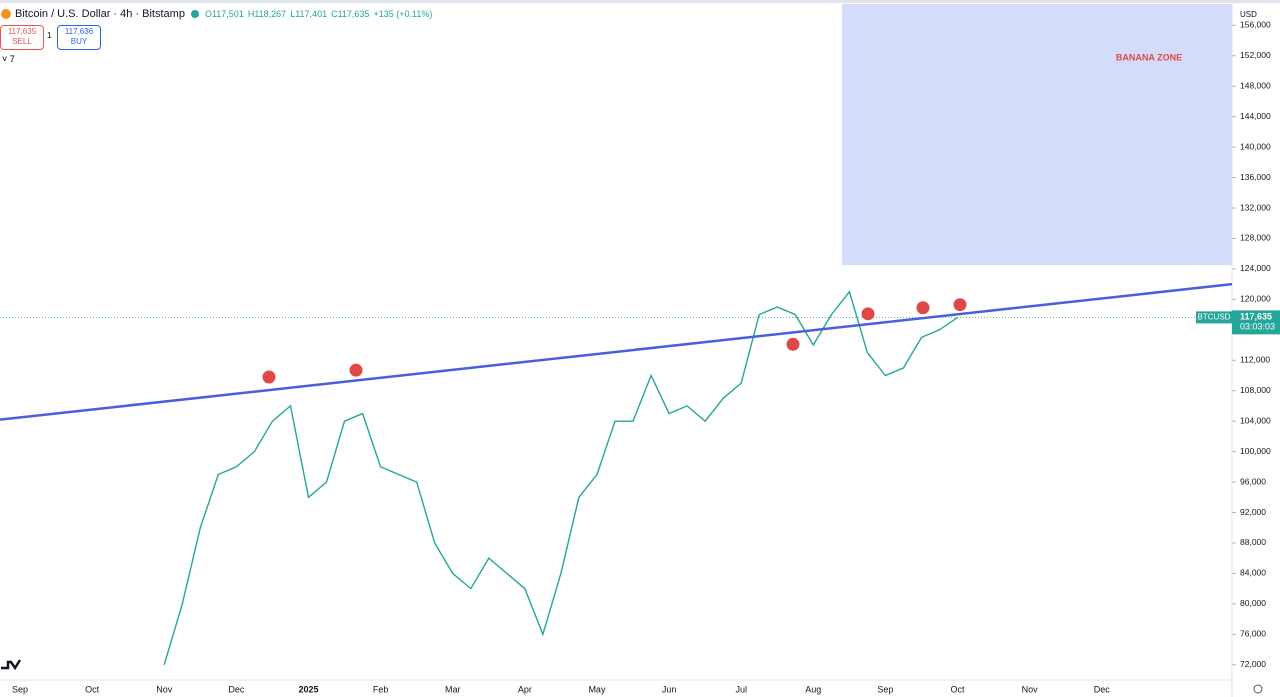  I want to click on x-tick-label: Feb, so click(381, 689).